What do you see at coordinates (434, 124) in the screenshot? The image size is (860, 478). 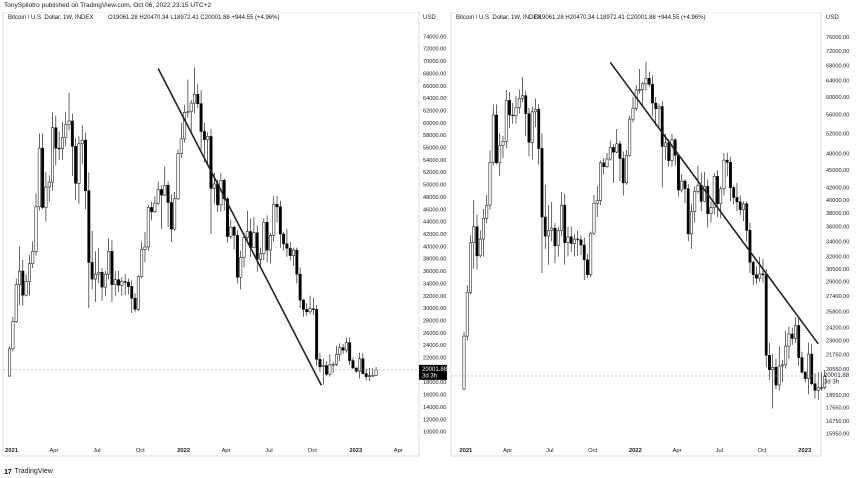 I see `y-tick-label: 60000.00` at bounding box center [434, 124].